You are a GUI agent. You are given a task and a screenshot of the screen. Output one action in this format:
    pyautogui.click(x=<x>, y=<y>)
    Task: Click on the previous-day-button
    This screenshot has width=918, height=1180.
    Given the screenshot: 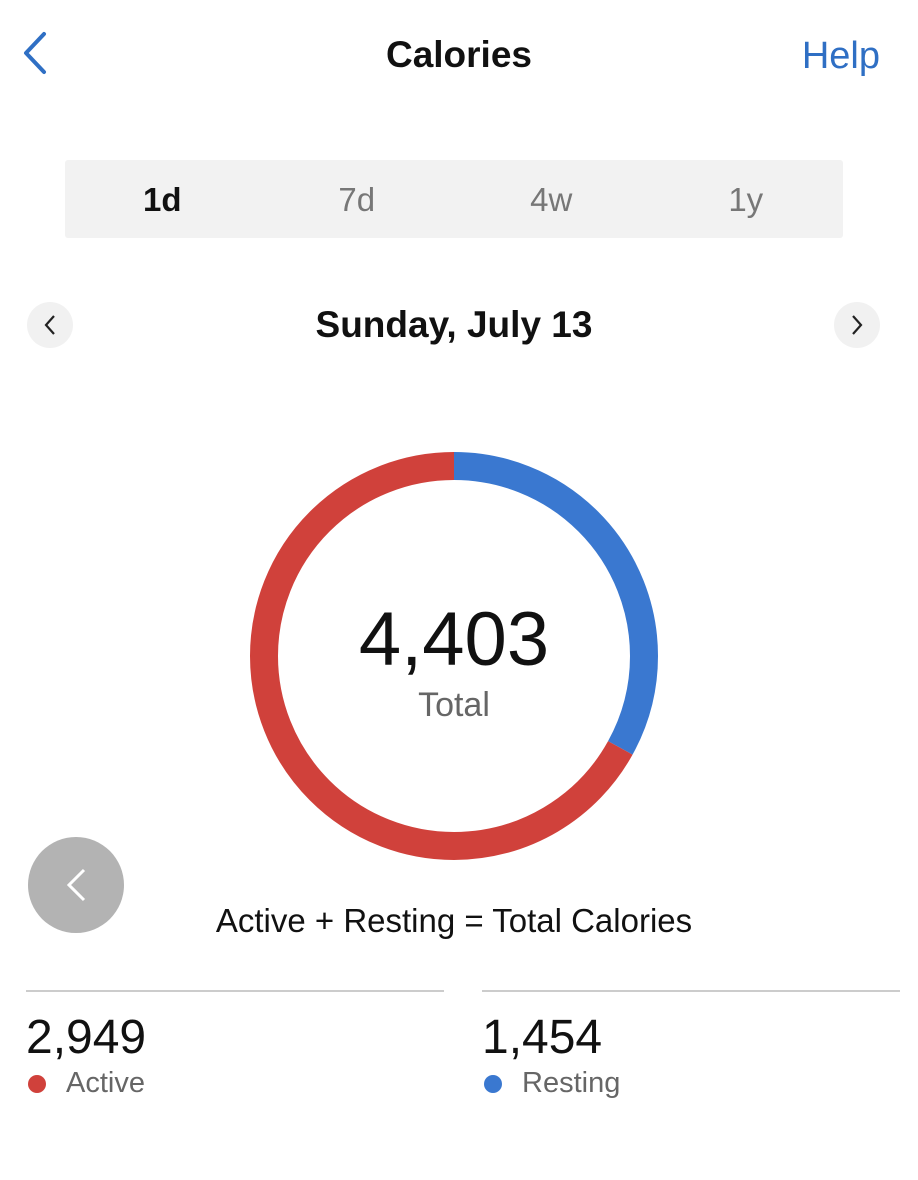 What is the action you would take?
    pyautogui.click(x=50, y=325)
    